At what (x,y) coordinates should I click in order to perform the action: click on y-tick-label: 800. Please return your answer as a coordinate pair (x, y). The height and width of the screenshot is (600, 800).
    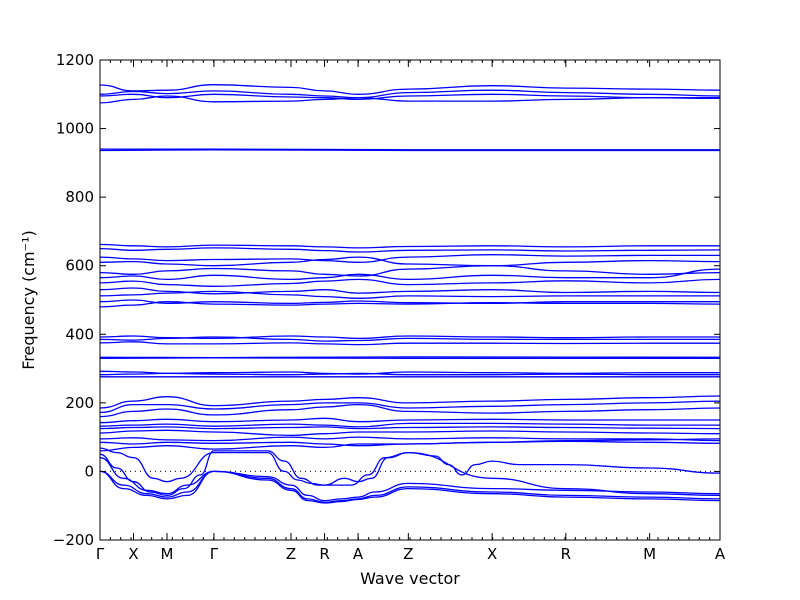
    Looking at the image, I should click on (79, 197).